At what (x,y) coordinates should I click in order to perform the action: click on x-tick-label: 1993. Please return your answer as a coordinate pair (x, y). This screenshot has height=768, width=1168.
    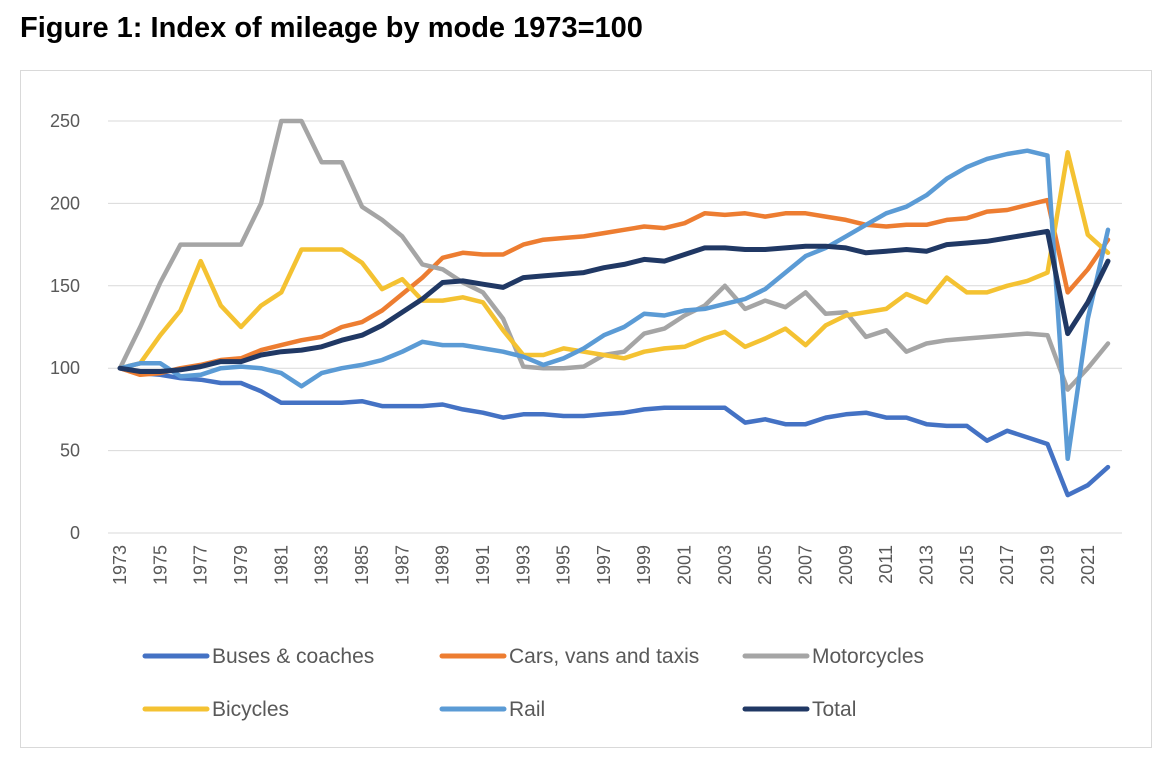
    Looking at the image, I should click on (523, 565).